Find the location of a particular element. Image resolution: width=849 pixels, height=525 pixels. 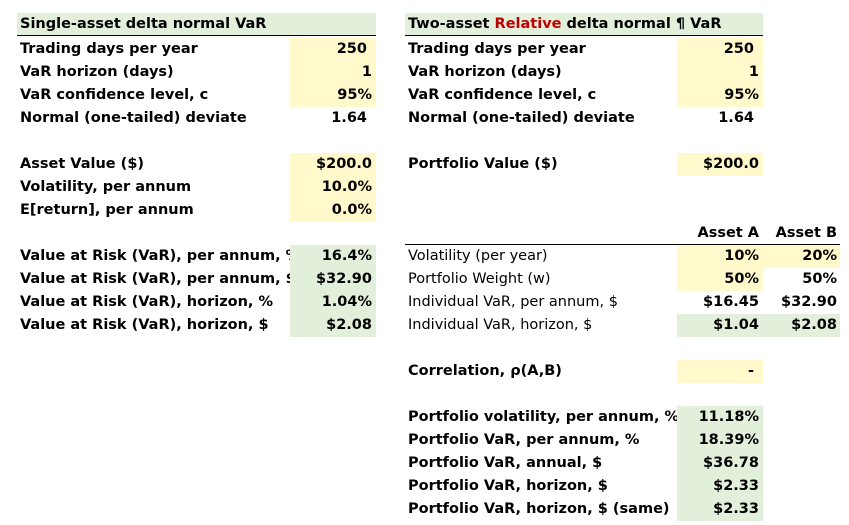

left-label-confidence: VaR confidence level, c is located at coordinates (114, 95).